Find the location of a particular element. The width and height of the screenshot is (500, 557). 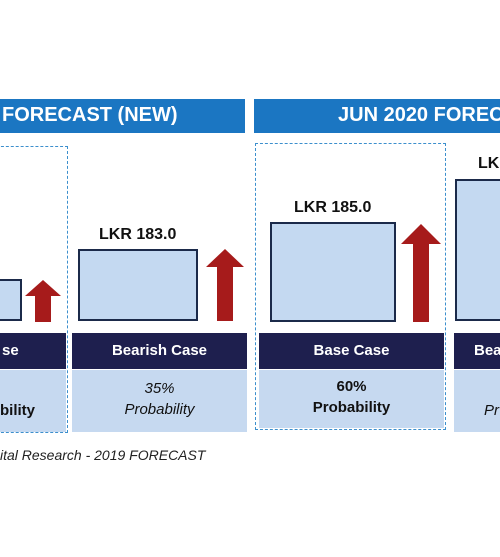

probability-word-bearish: Probability is located at coordinates (159, 409).